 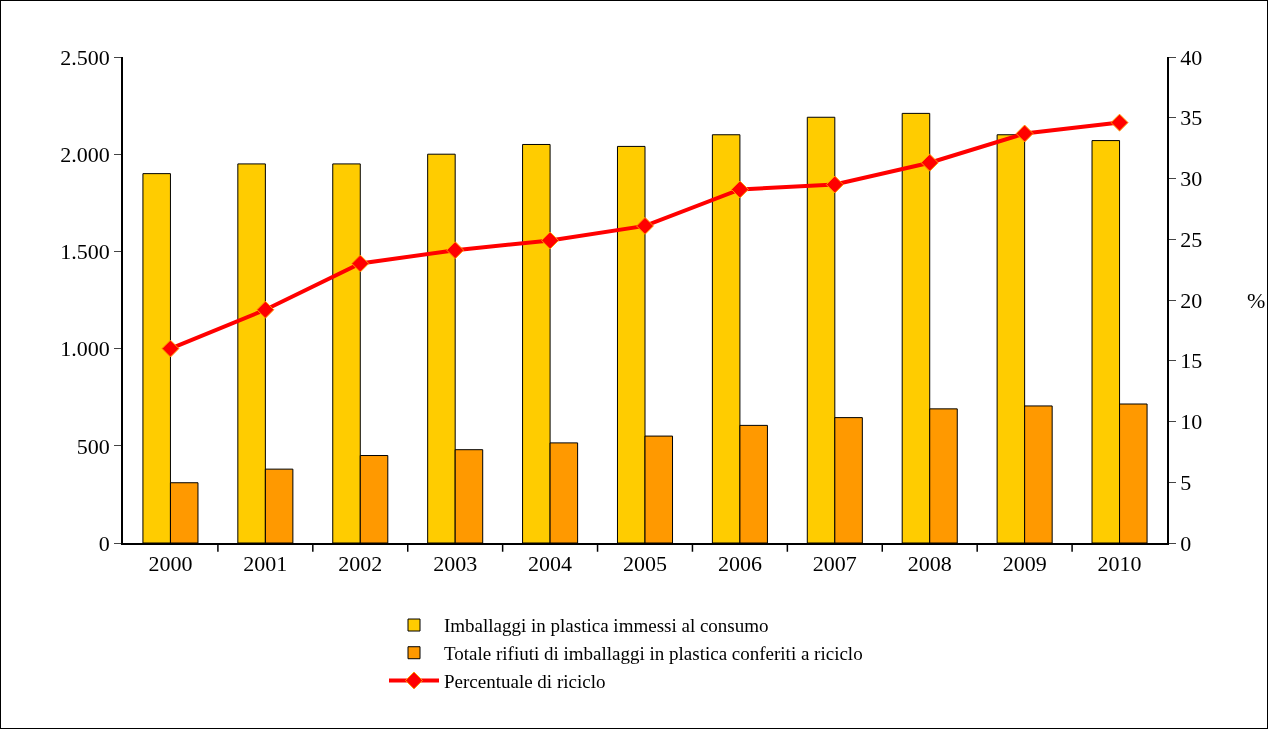 I want to click on x-tick-label: 2005, so click(x=645, y=564).